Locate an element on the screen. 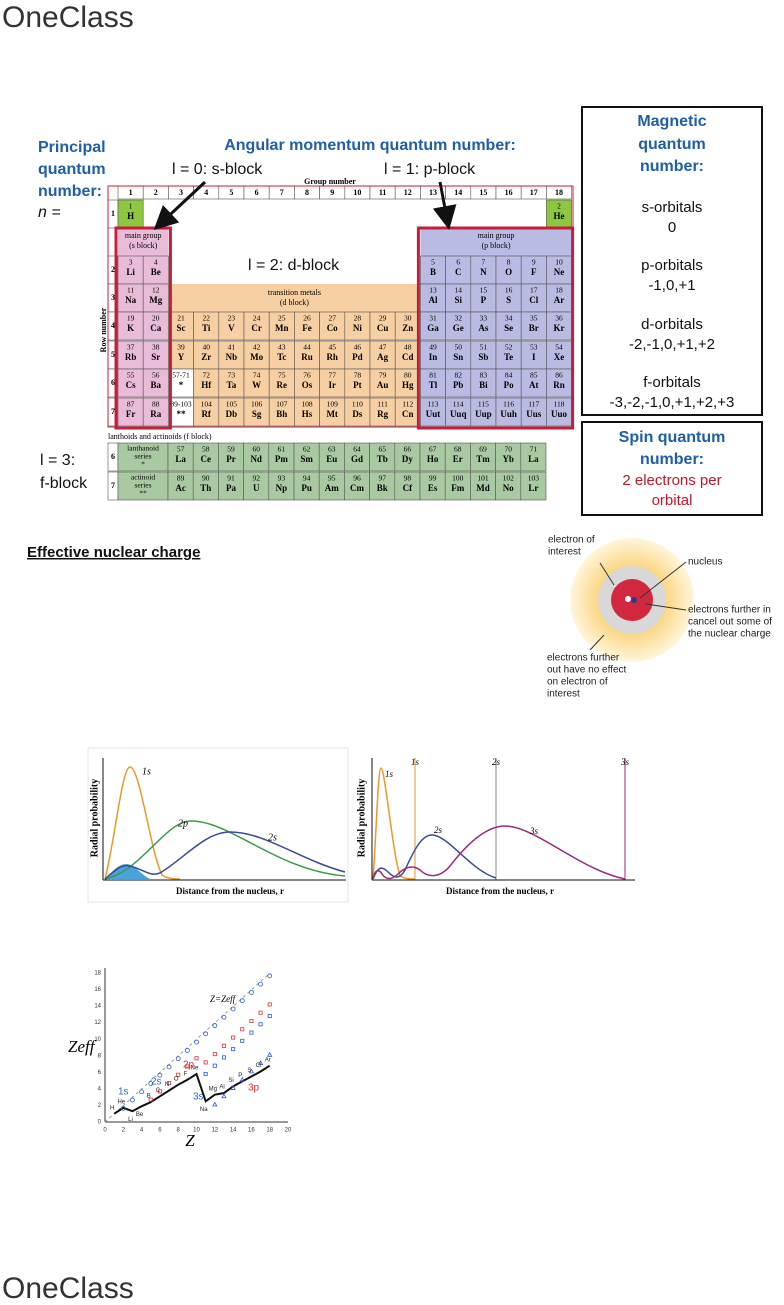  element-symbol: N is located at coordinates (483, 272).